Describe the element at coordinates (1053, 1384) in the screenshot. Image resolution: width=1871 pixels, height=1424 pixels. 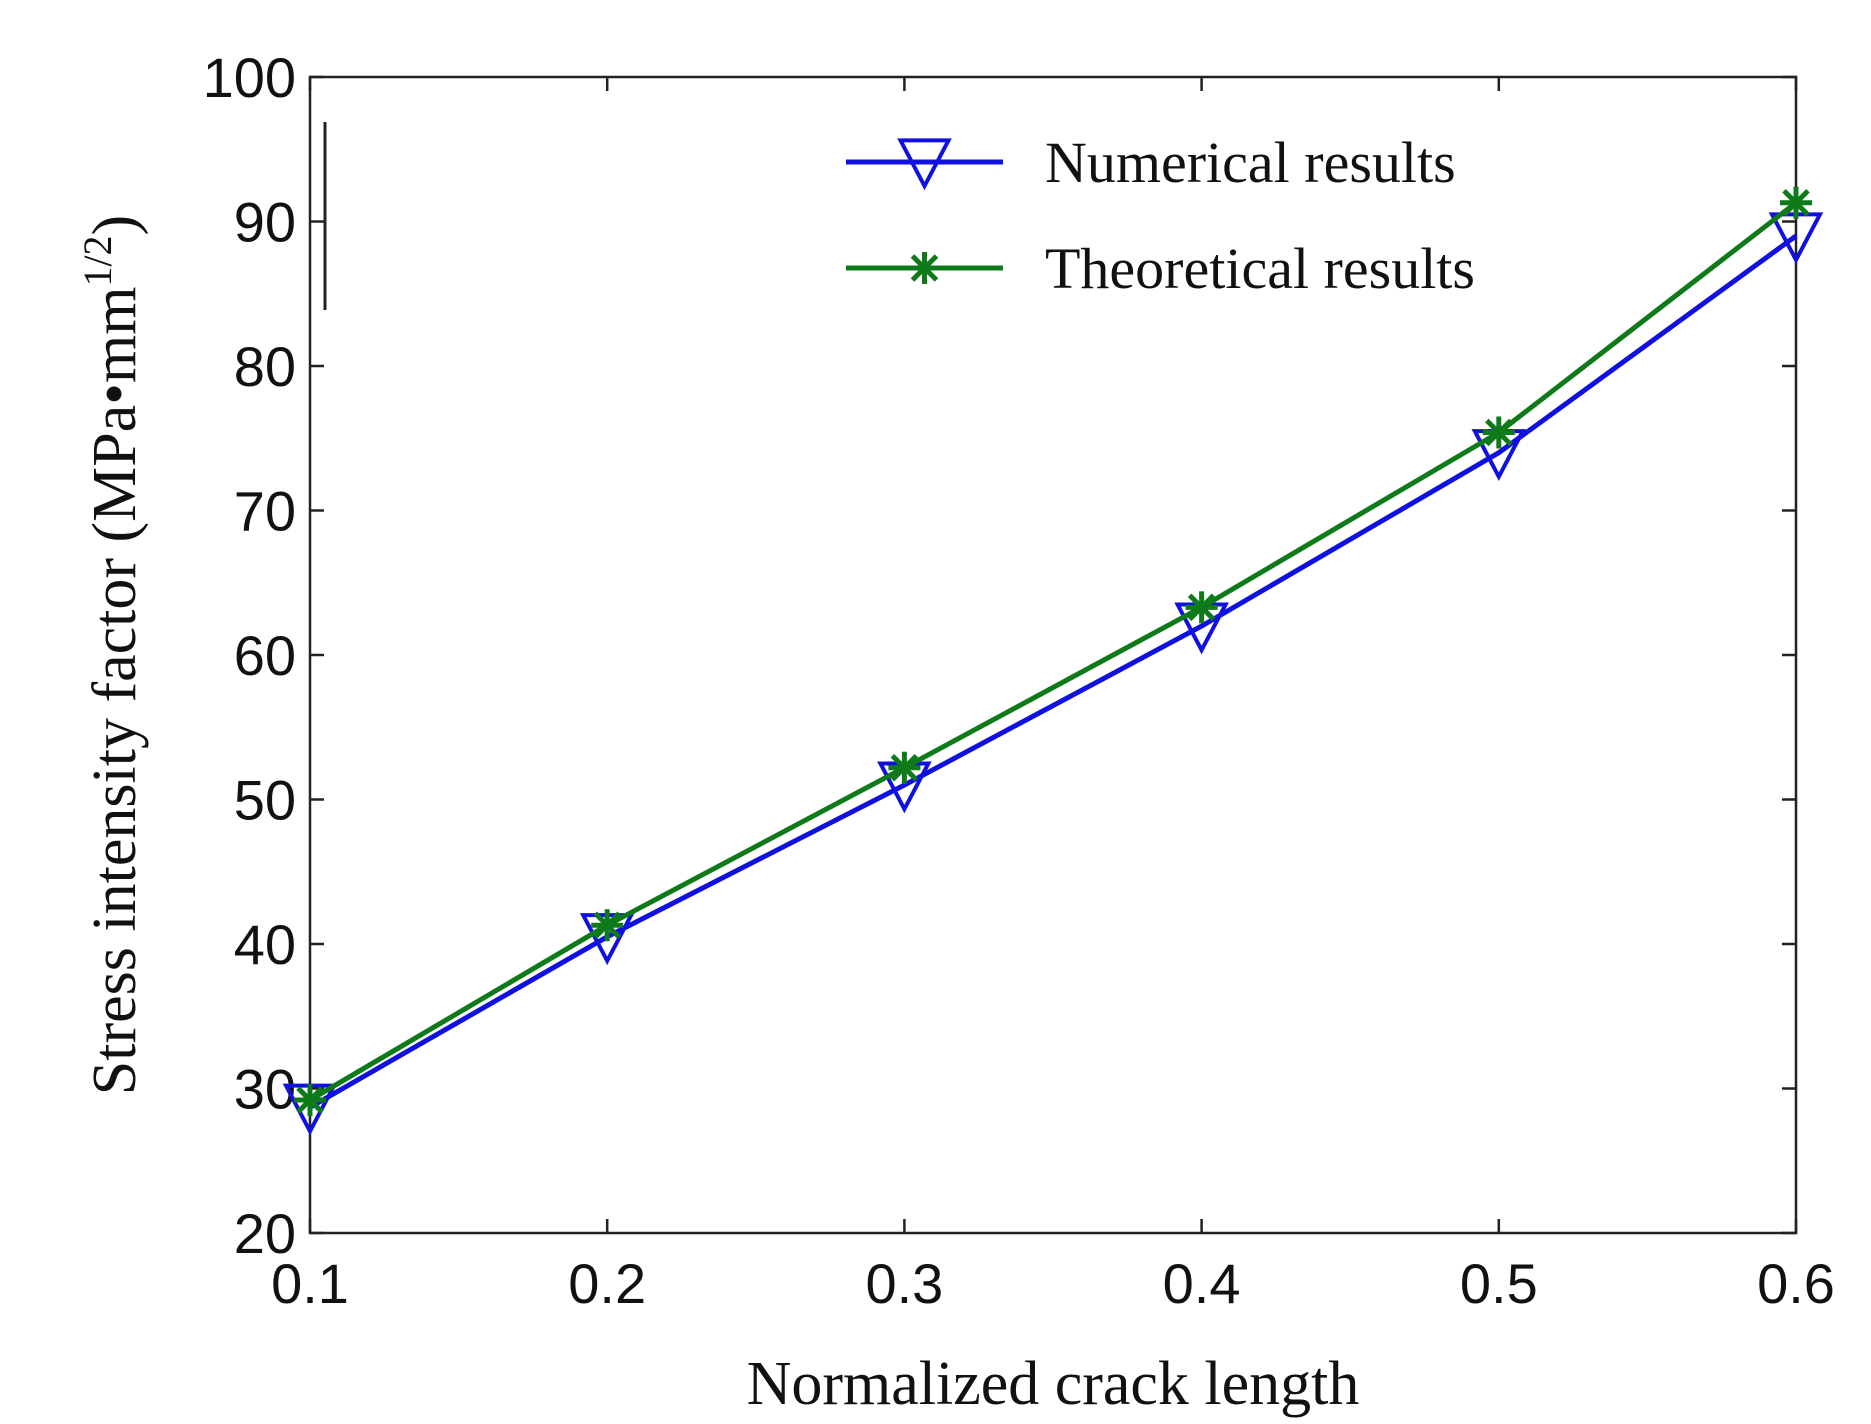
I see `x-axis-title: Normalized crack length` at that location.